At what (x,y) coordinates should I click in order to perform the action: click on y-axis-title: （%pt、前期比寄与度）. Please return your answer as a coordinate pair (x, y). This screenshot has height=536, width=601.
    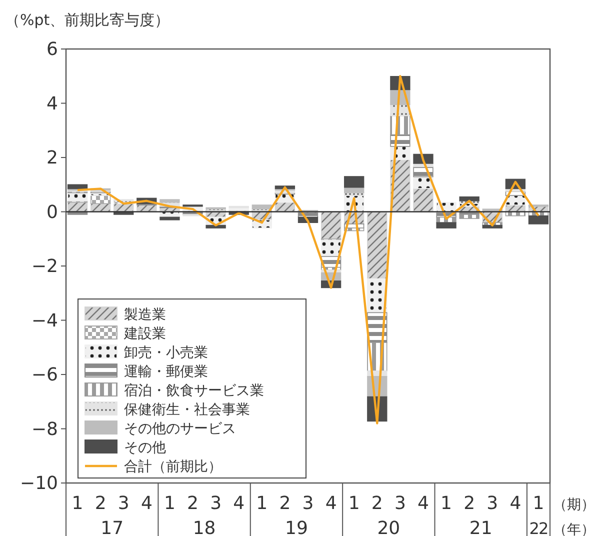
    Looking at the image, I should click on (87, 20).